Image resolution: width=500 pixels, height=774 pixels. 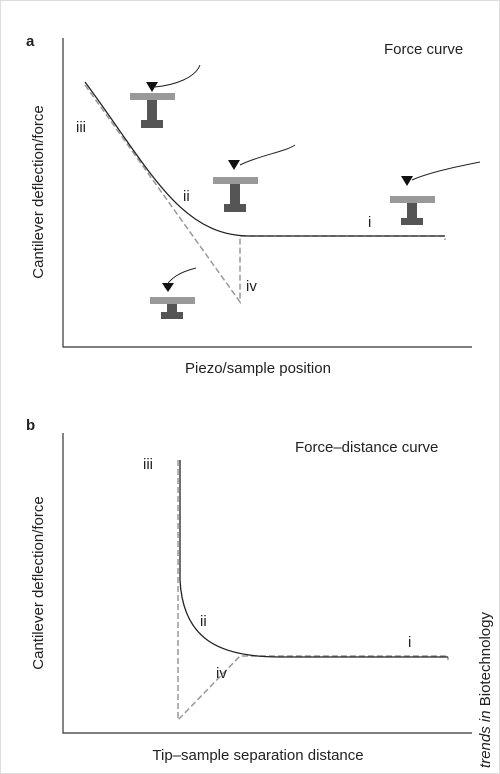 I want to click on panel-title: Force–distance curve, so click(x=366, y=447).